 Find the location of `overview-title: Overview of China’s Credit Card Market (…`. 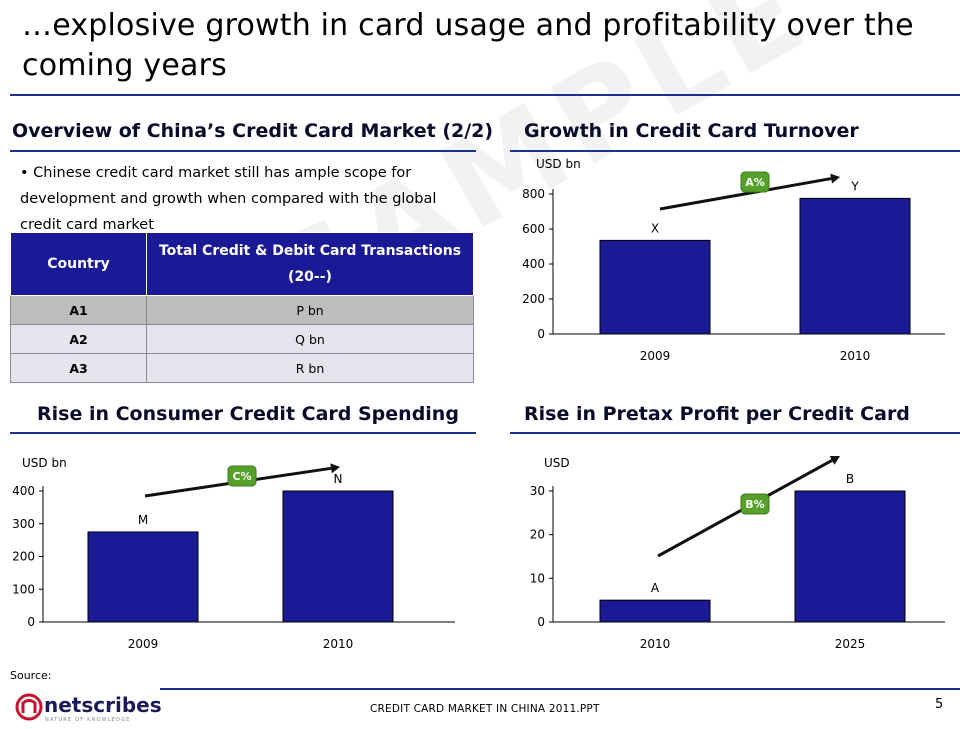

overview-title: Overview of China’s Credit Card Market (… is located at coordinates (253, 131).